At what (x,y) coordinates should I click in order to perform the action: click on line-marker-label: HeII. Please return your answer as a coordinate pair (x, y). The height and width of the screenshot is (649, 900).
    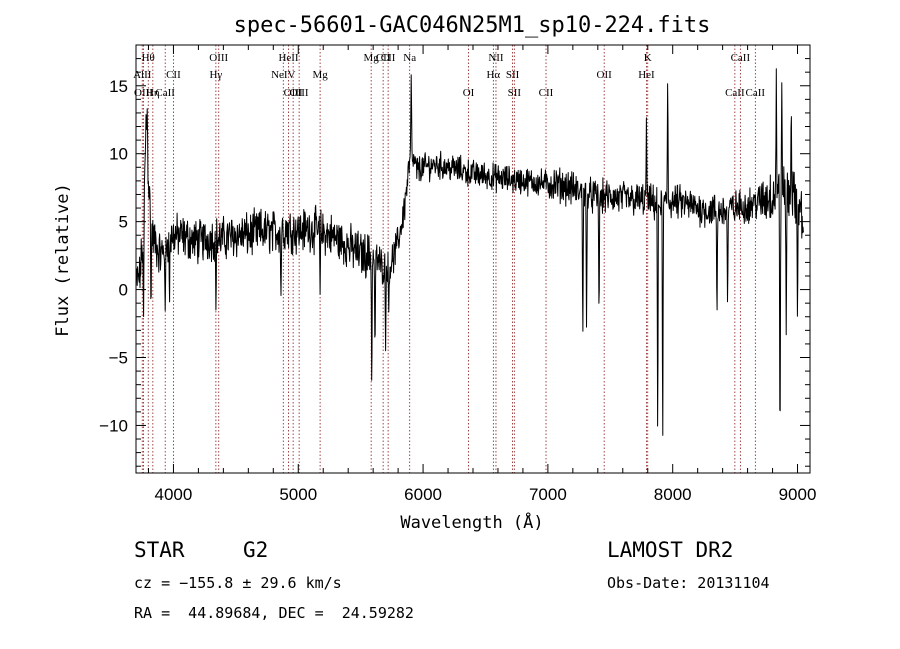
    Looking at the image, I should click on (288, 58).